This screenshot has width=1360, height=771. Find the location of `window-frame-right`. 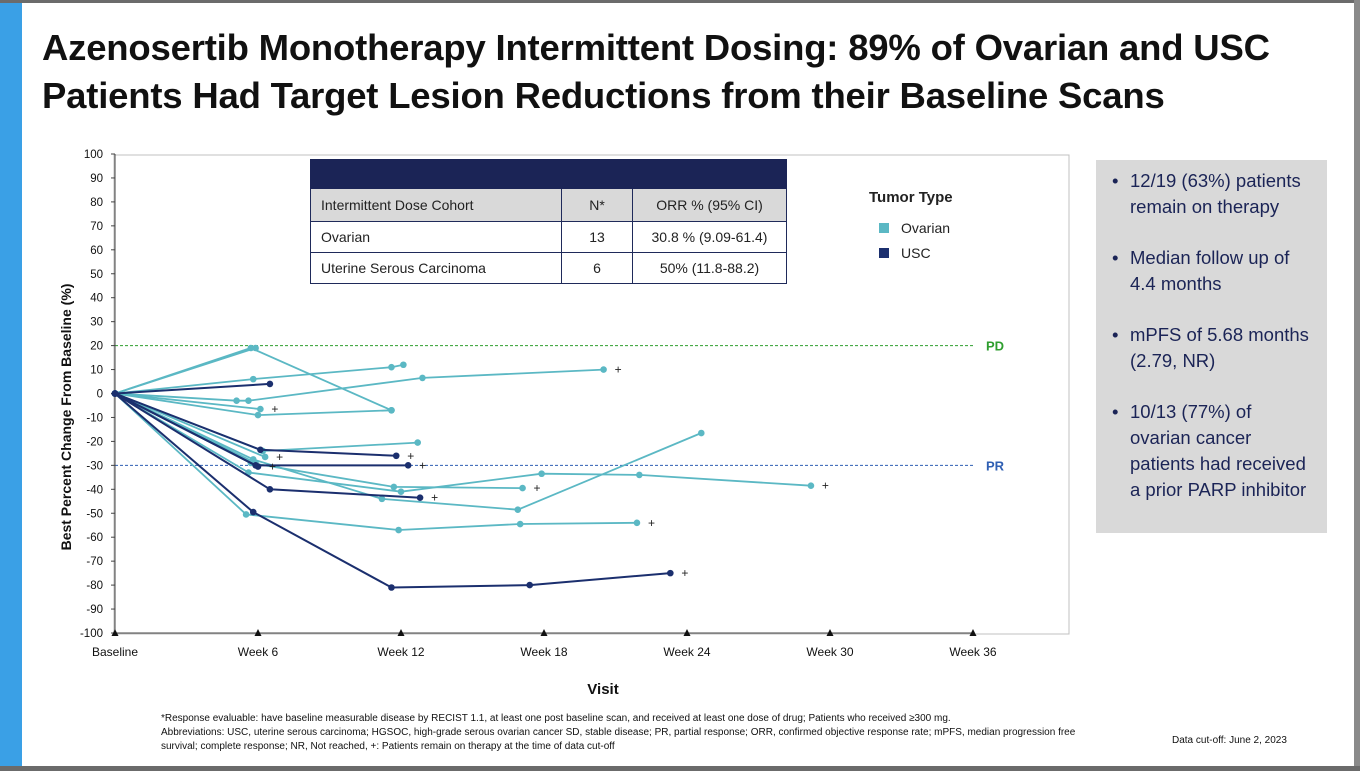

window-frame-right is located at coordinates (1357, 385).